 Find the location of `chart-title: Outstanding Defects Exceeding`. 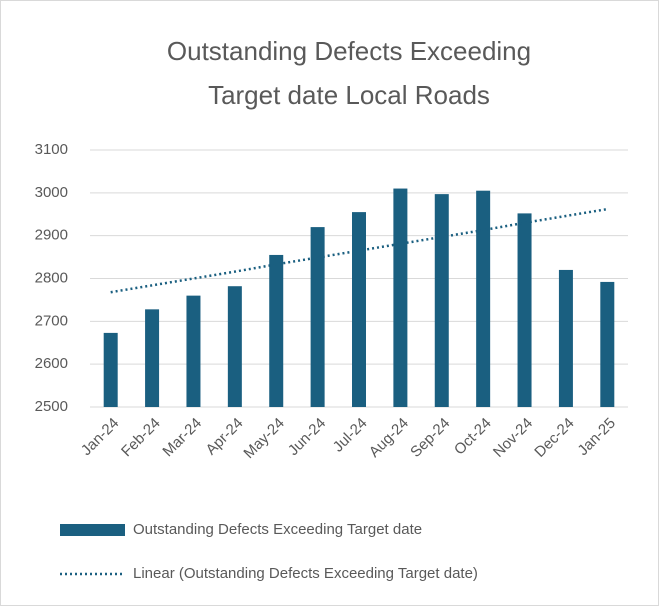

chart-title: Outstanding Defects Exceeding is located at coordinates (349, 51).